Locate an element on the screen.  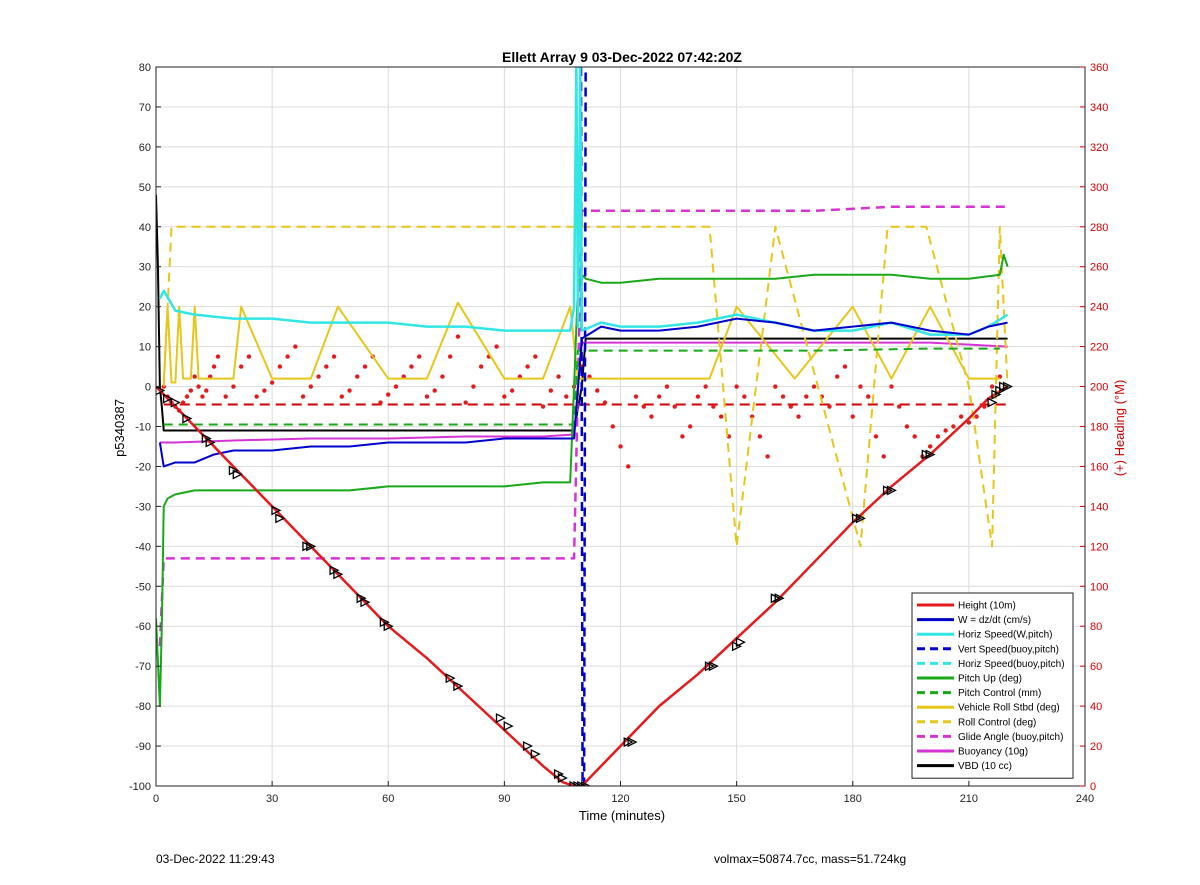
series-vert-speed-buoy-pitch- is located at coordinates (583, 426).